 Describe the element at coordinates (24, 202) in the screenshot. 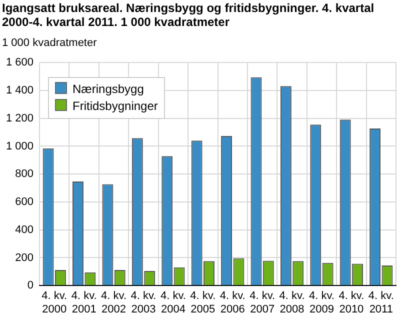

I see `y-tick-label: 600` at that location.